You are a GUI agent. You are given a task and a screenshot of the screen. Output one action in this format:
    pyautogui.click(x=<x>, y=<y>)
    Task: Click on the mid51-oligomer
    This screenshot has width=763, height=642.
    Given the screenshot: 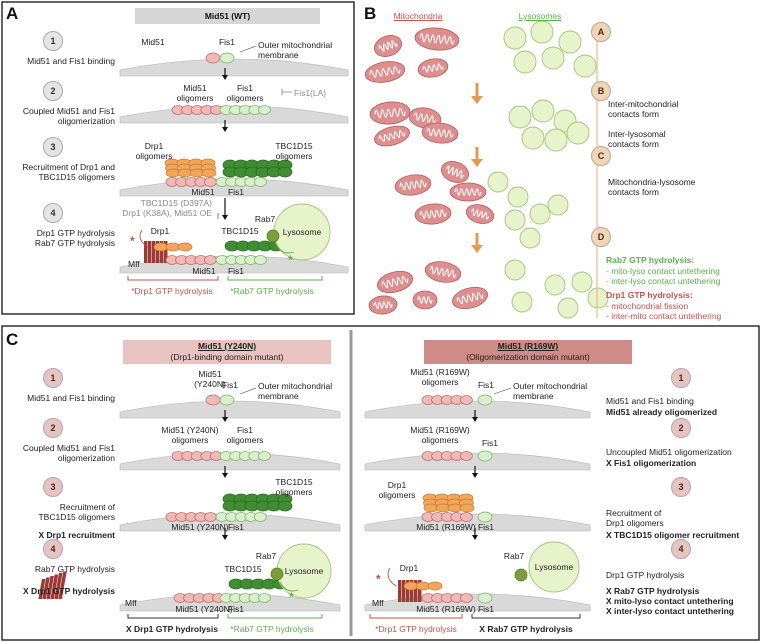 What is the action you would take?
    pyautogui.click(x=210, y=182)
    